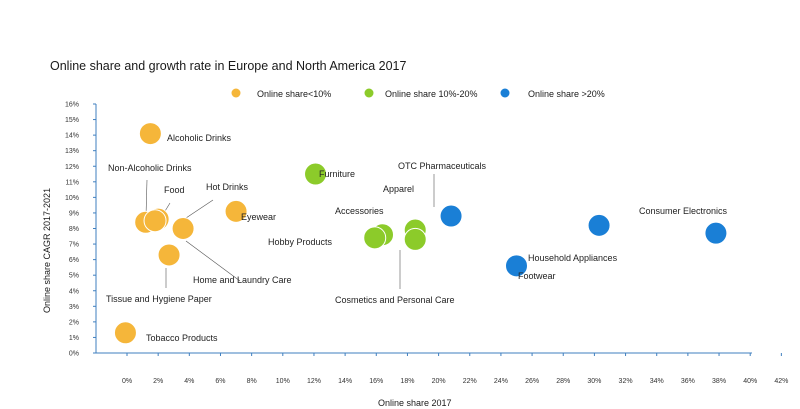 The width and height of the screenshot is (800, 409). I want to click on x-tick-label: 28%, so click(563, 381).